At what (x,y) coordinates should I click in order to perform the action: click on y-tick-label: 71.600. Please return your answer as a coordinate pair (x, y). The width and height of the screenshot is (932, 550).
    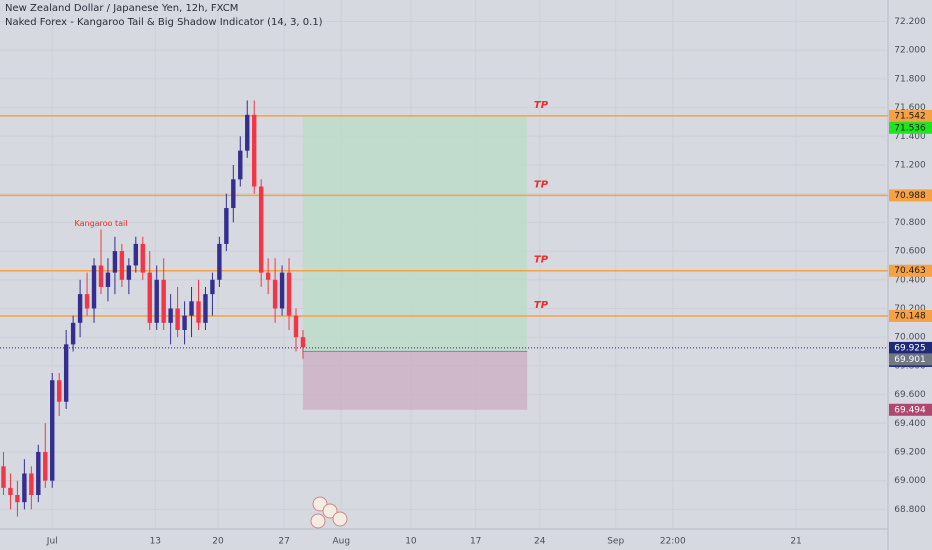
    Looking at the image, I should click on (910, 108).